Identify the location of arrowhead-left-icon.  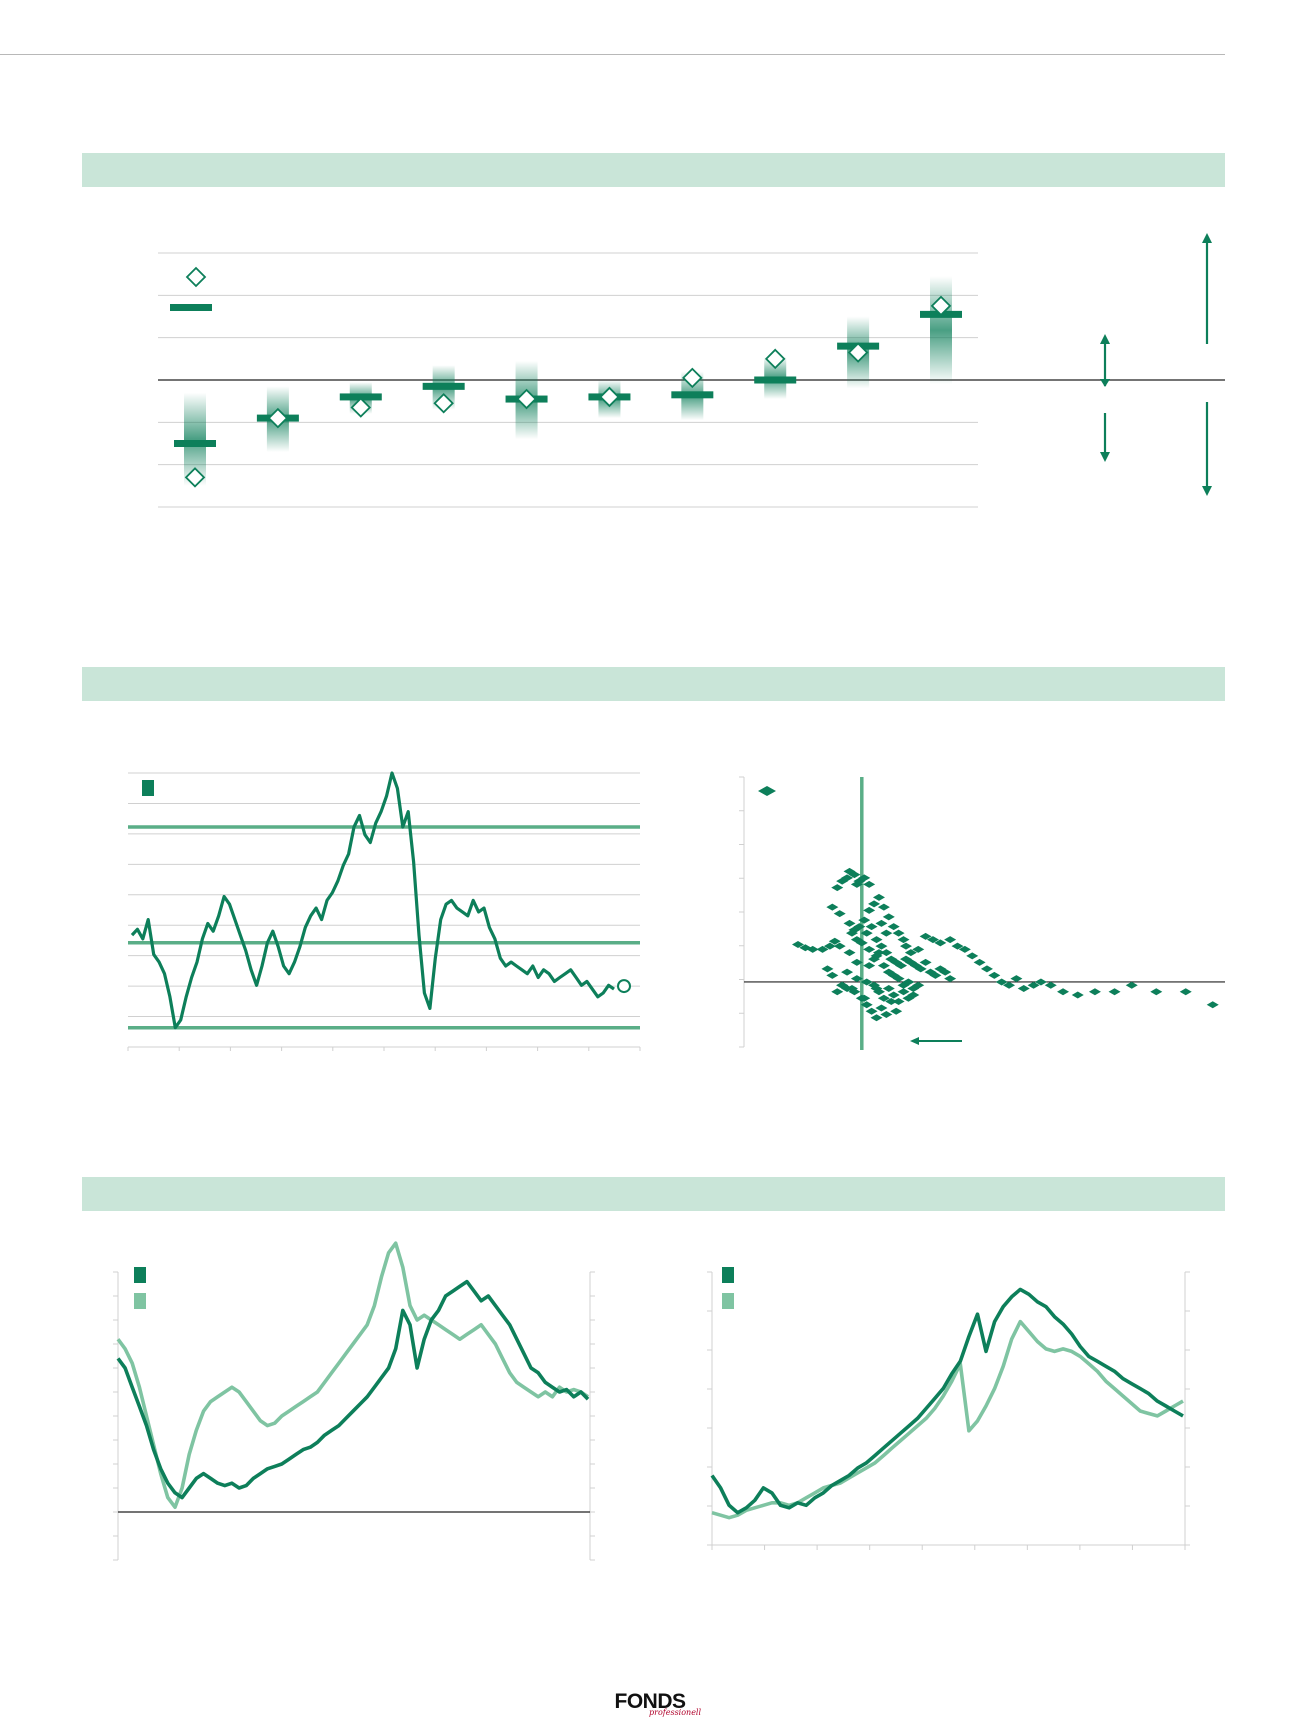
(914, 1041).